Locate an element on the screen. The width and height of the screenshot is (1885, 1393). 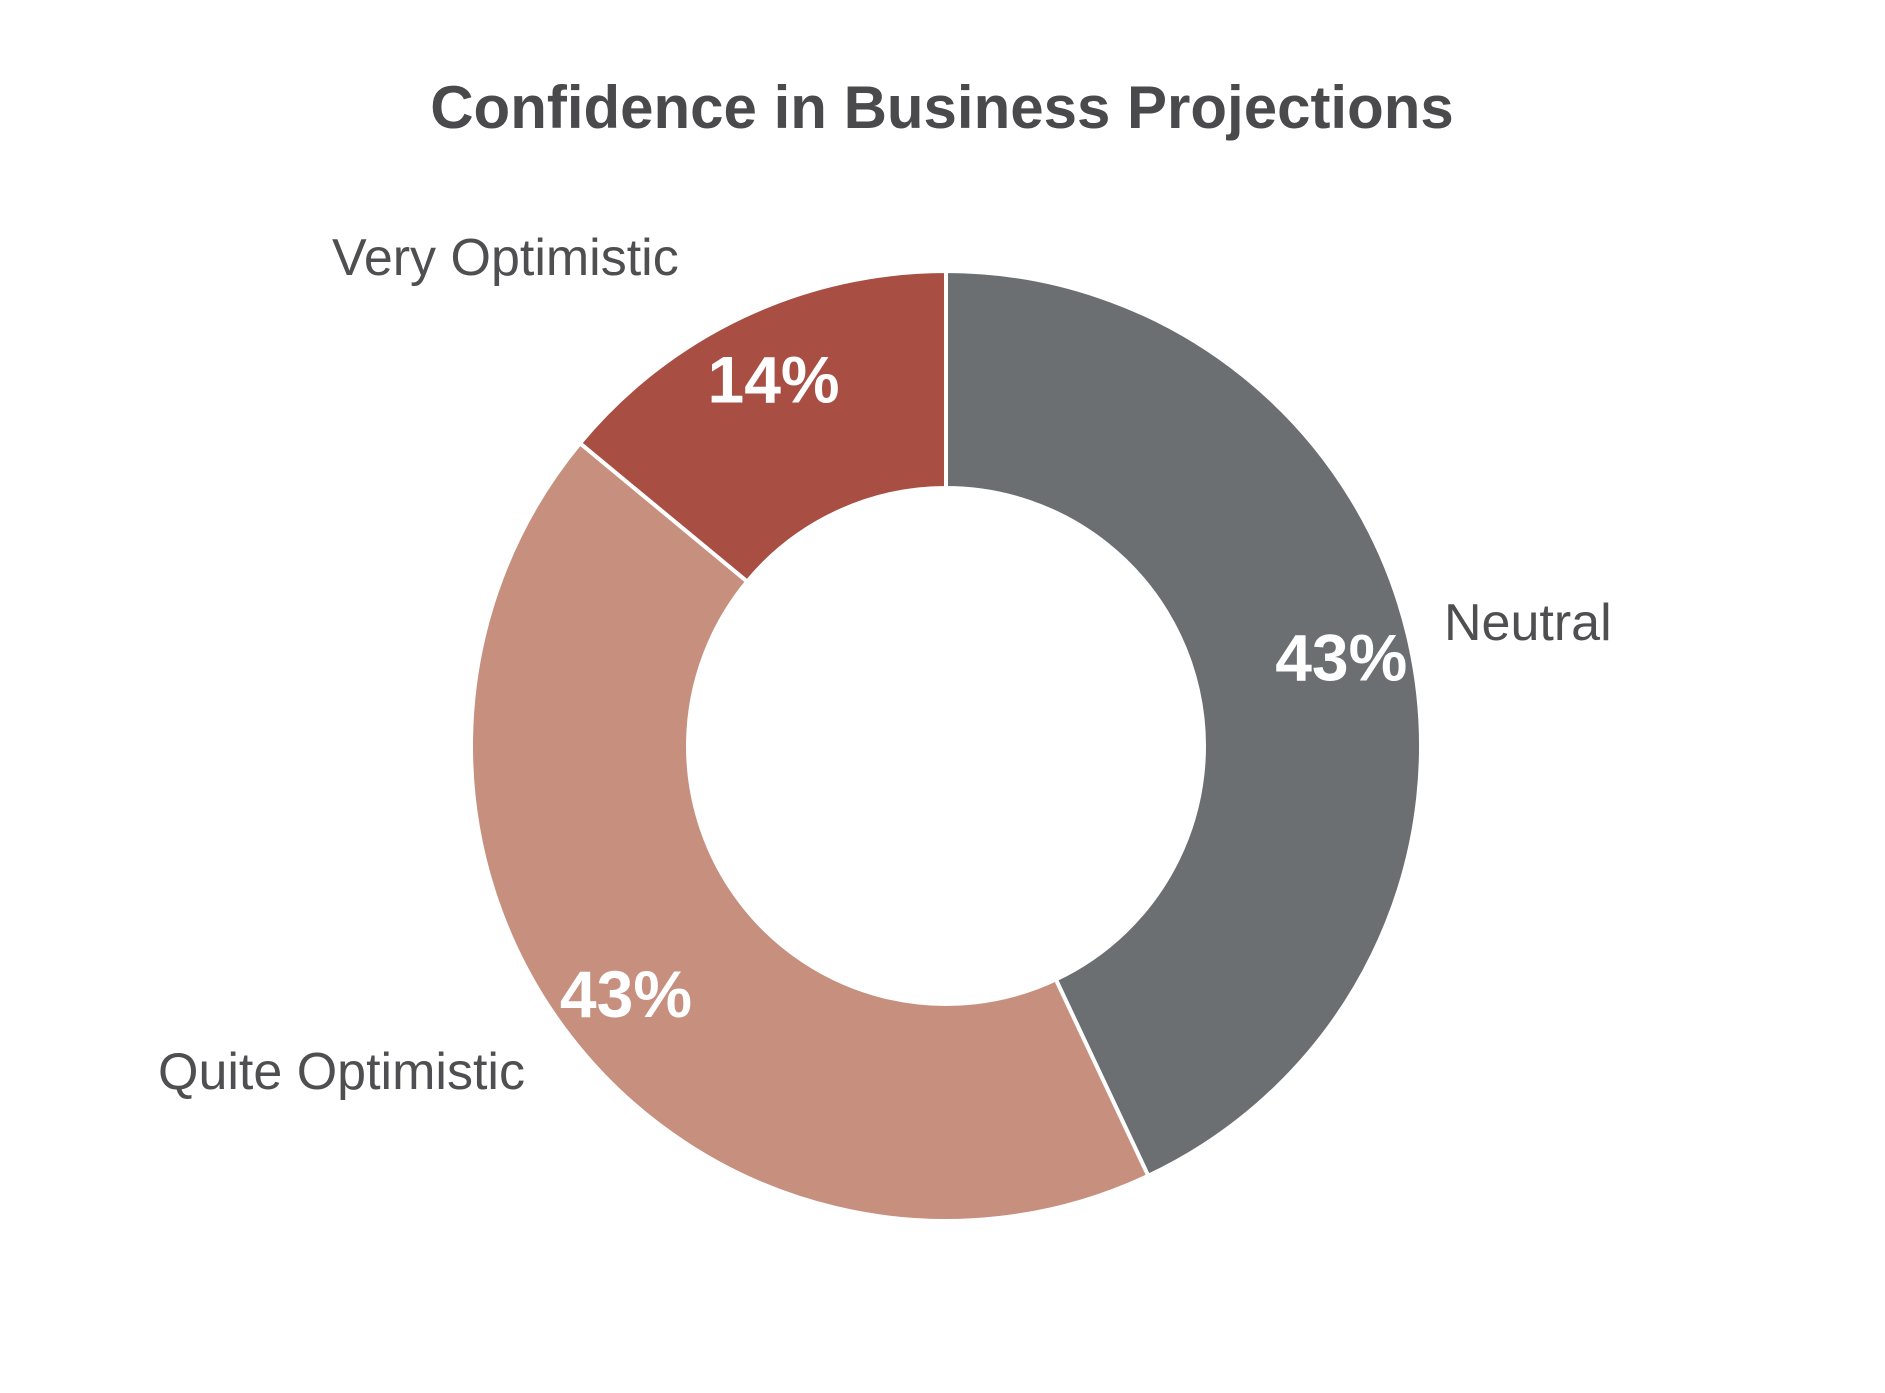
category-label-quite-optimistic: Quite Optimistic is located at coordinates (341, 1072).